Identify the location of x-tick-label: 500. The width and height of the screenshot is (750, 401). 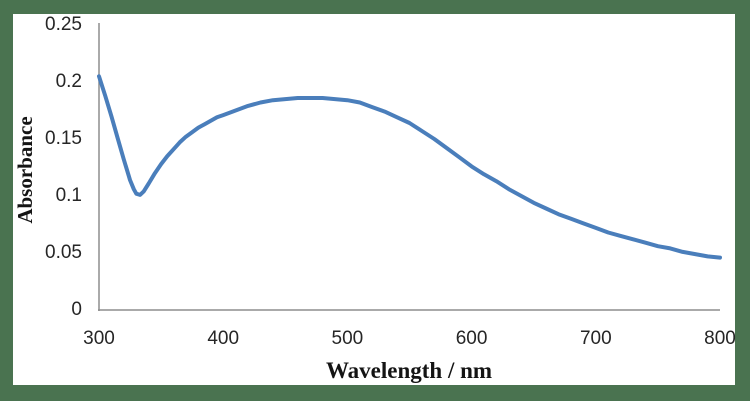
(347, 338).